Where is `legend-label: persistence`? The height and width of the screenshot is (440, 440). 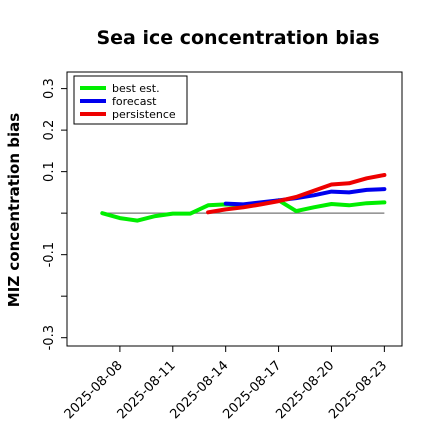 legend-label: persistence is located at coordinates (144, 114).